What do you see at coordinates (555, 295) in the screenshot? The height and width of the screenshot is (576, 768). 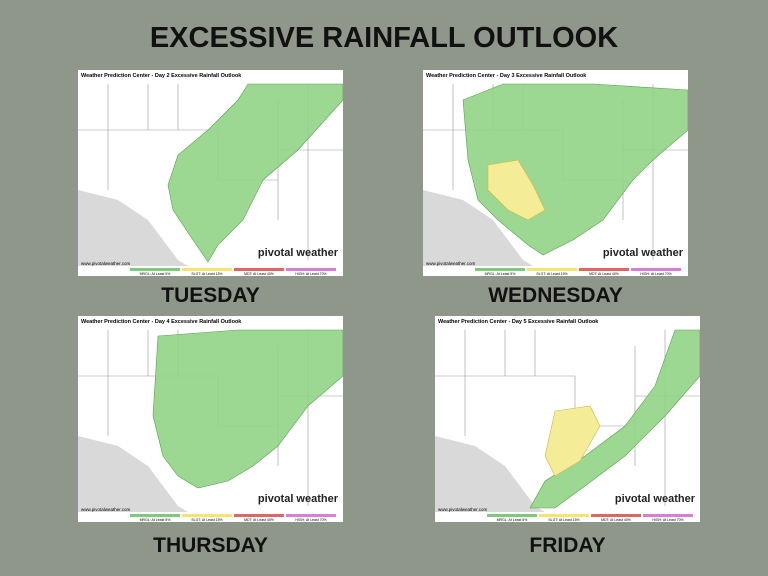 I see `day-label: WEDNESDAY` at bounding box center [555, 295].